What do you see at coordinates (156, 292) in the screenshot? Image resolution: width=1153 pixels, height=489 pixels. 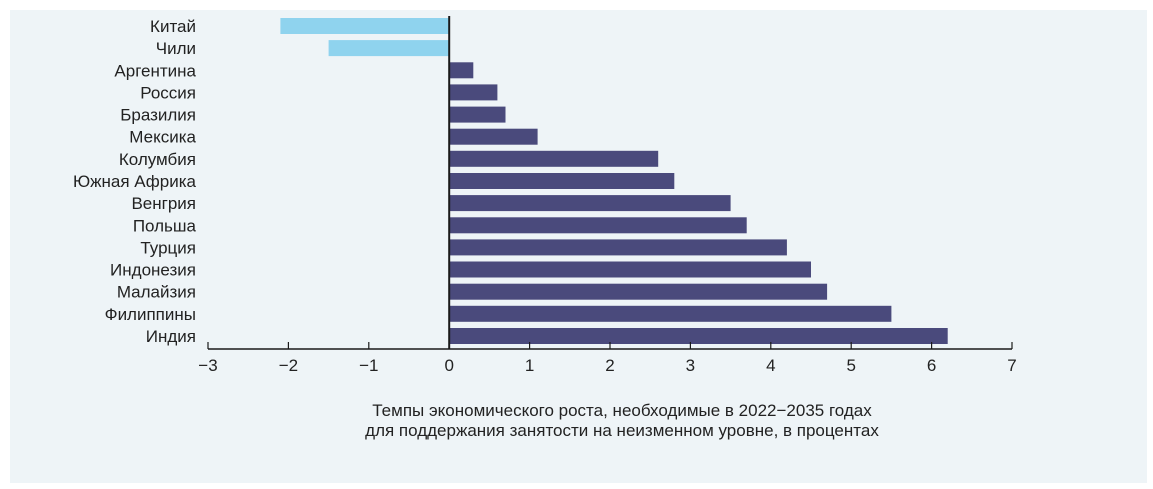 I see `category-label: Малайзия` at bounding box center [156, 292].